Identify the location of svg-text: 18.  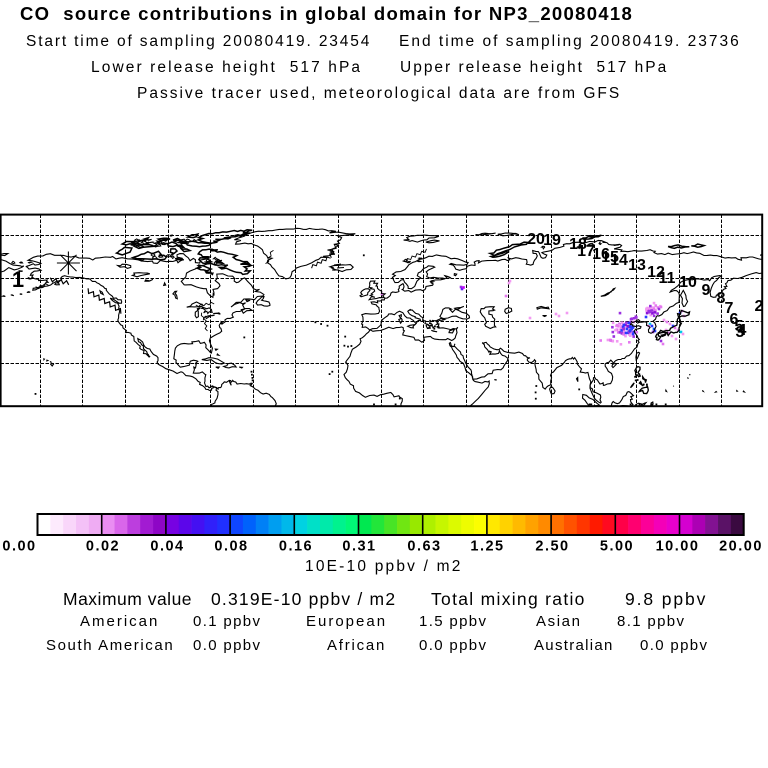
(578, 244).